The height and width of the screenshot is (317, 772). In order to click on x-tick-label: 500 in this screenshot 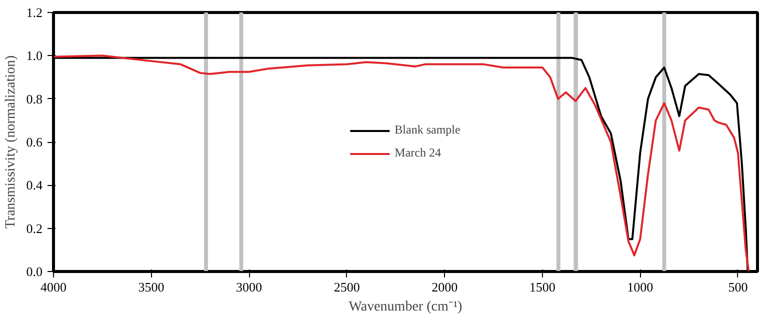, I will do `click(738, 287)`.